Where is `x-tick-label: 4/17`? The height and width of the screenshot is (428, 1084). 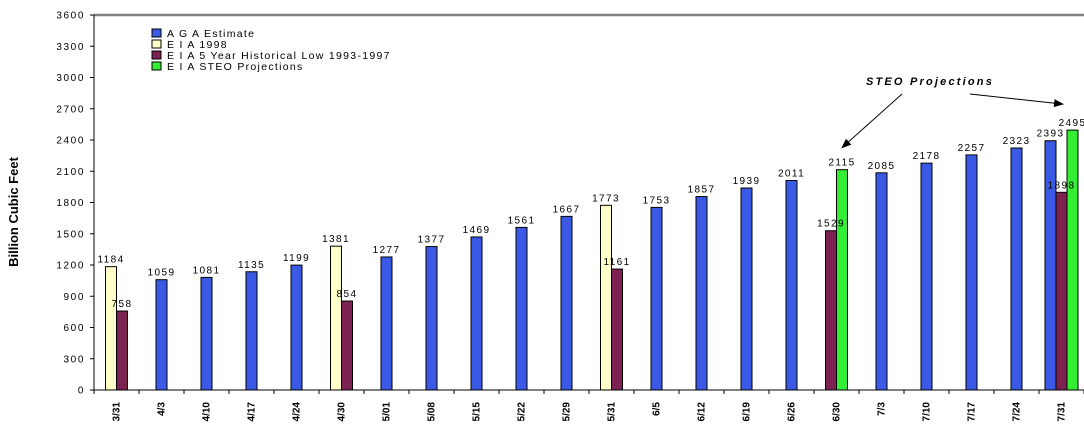 x-tick-label: 4/17 is located at coordinates (252, 412).